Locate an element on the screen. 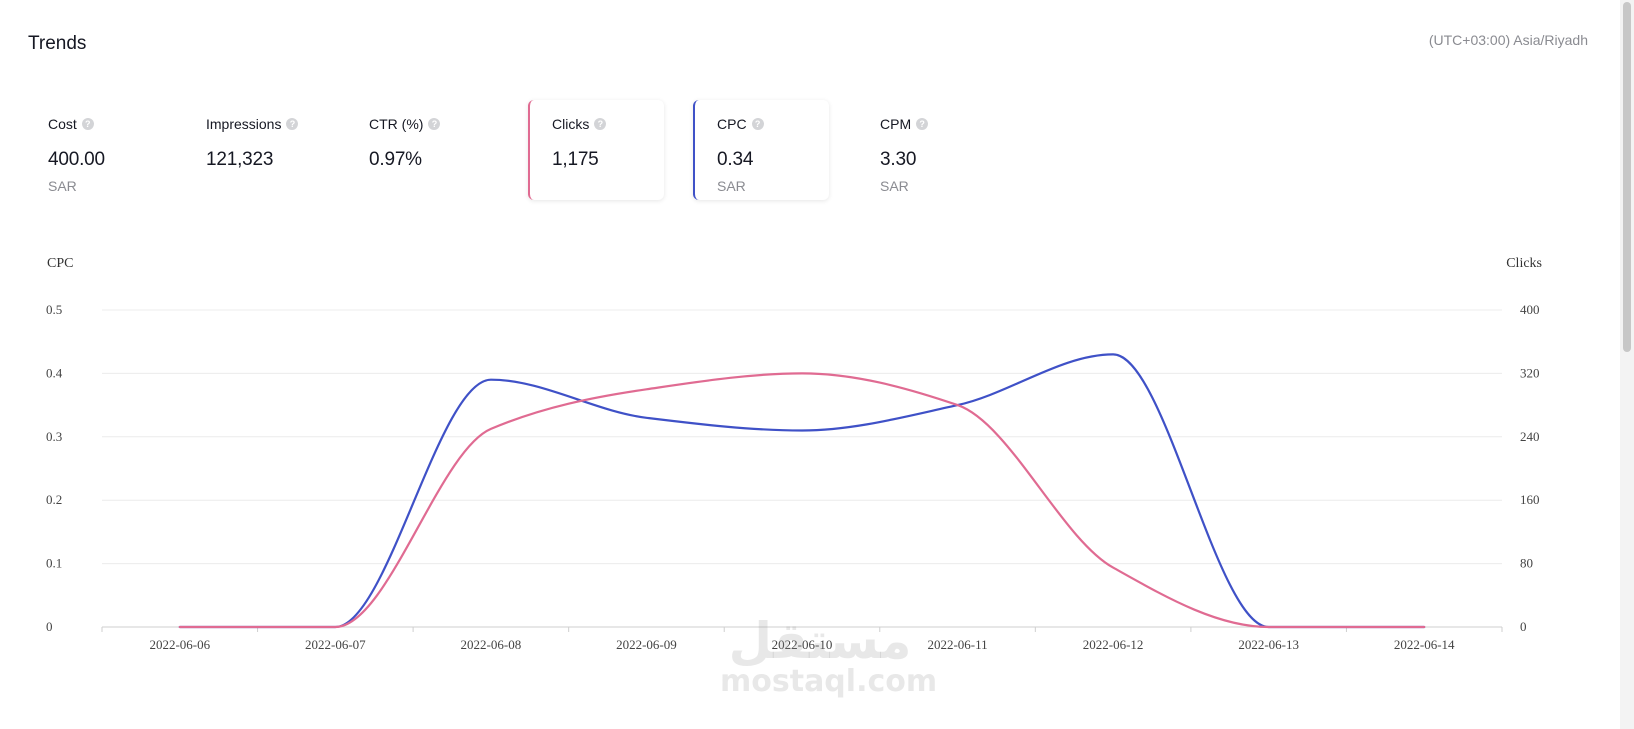  left-tick-label: 0 is located at coordinates (49, 626).